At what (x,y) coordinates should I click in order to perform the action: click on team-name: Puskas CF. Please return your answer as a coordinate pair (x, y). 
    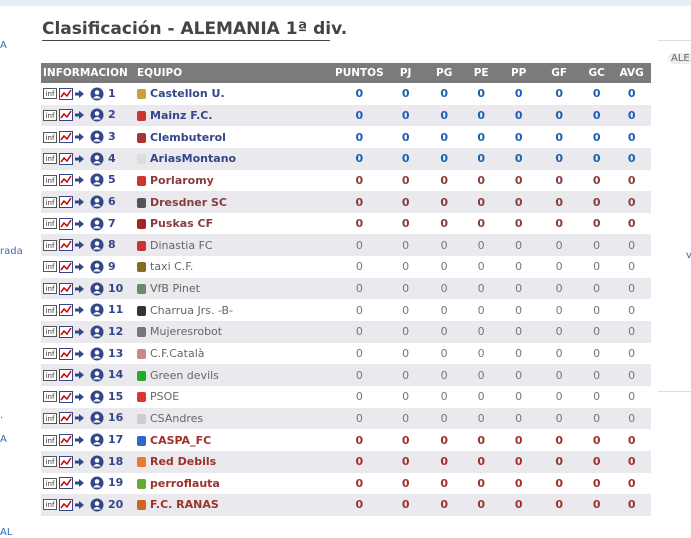
    Looking at the image, I should click on (182, 224).